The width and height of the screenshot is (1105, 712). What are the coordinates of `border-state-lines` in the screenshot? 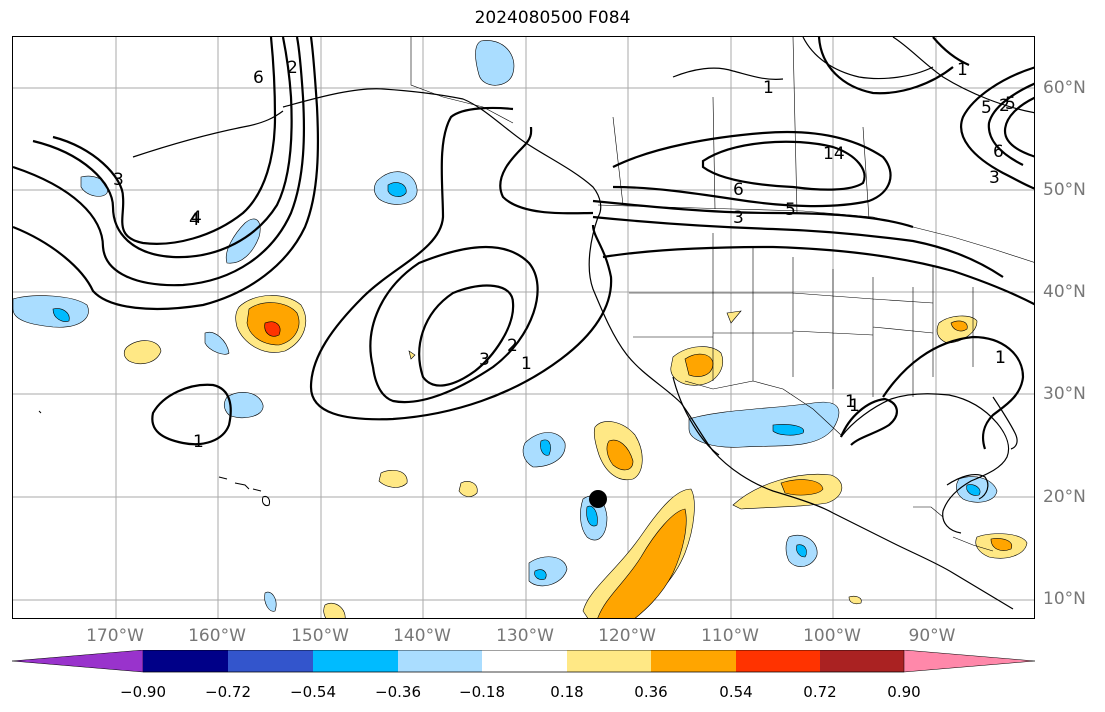 It's located at (801, 315).